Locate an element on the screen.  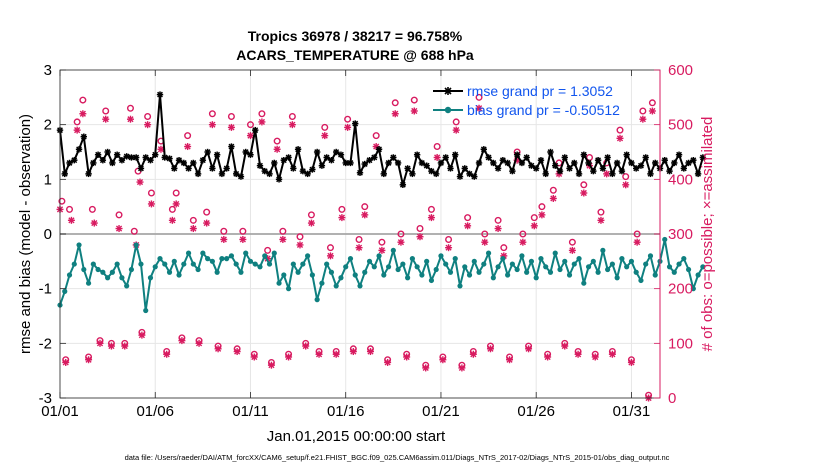
y-axis-left: -3 -2 -1 0 1 2 3 is located at coordinates (52, 234).